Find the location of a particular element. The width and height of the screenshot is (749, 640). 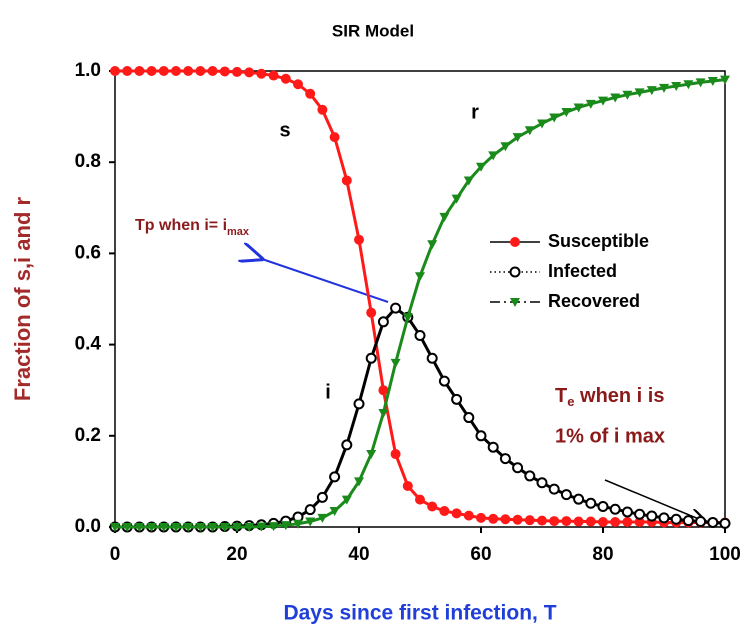

chart-title: SIR Model is located at coordinates (373, 30).